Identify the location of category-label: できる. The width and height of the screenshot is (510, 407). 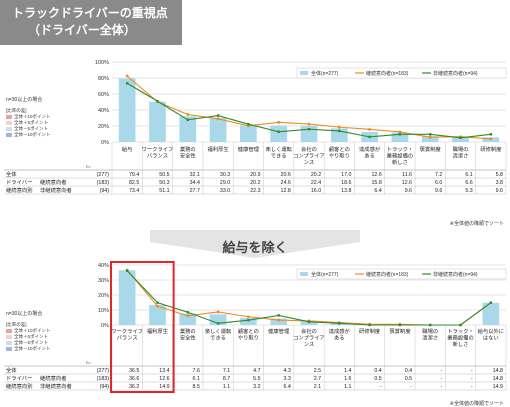
(279, 156).